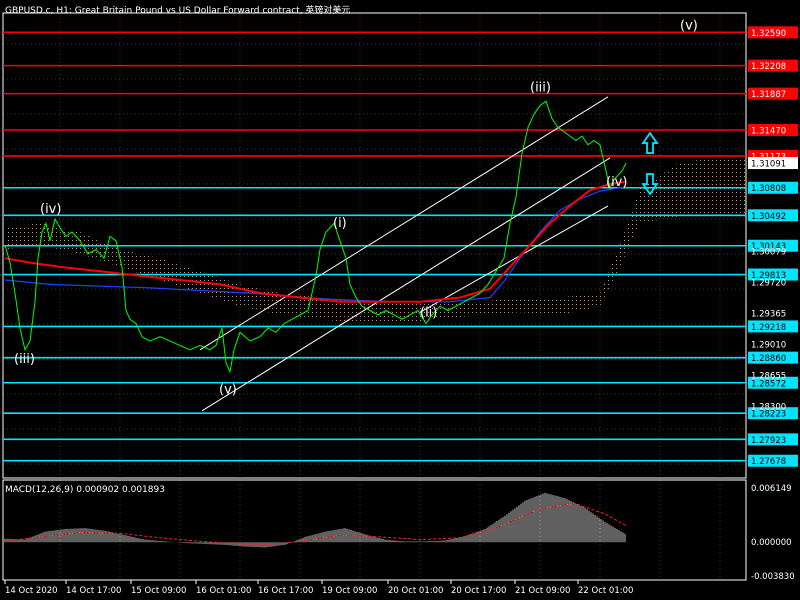 This screenshot has height=600, width=800. I want to click on price-axis-tick: 1.28655, so click(768, 377).